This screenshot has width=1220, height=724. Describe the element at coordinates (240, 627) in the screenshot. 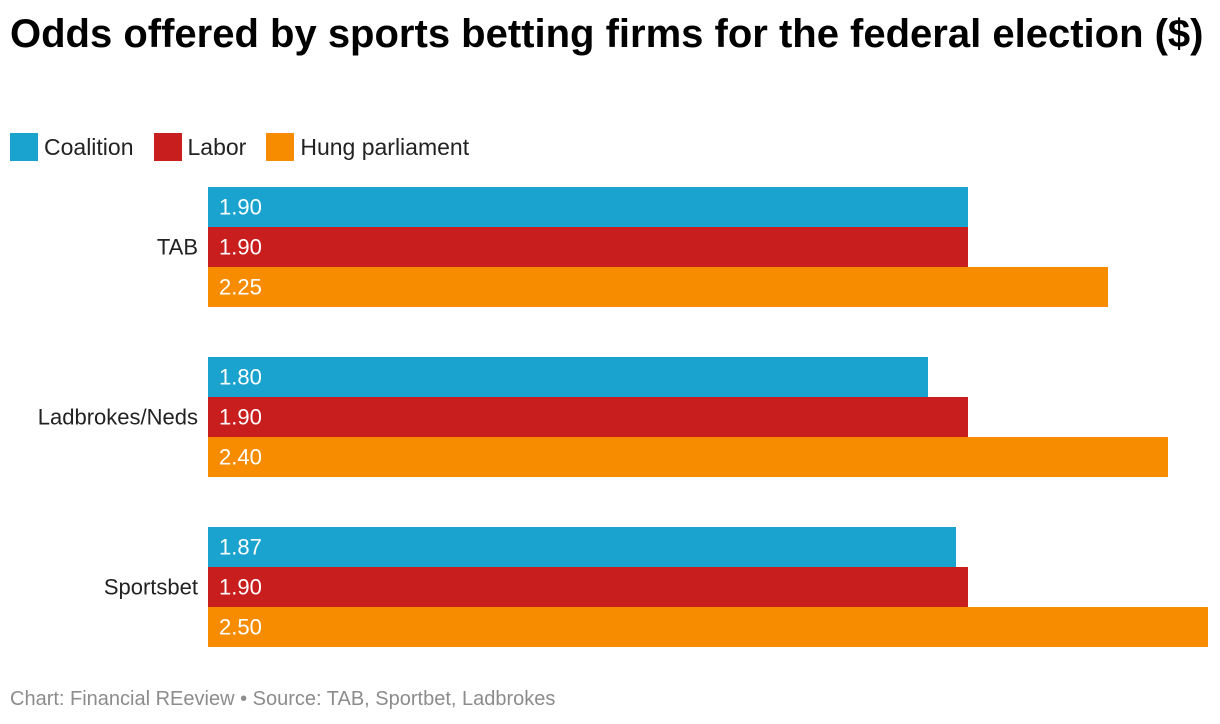

I see `data-label-sportsbet-hung-parliament: 2.50` at that location.